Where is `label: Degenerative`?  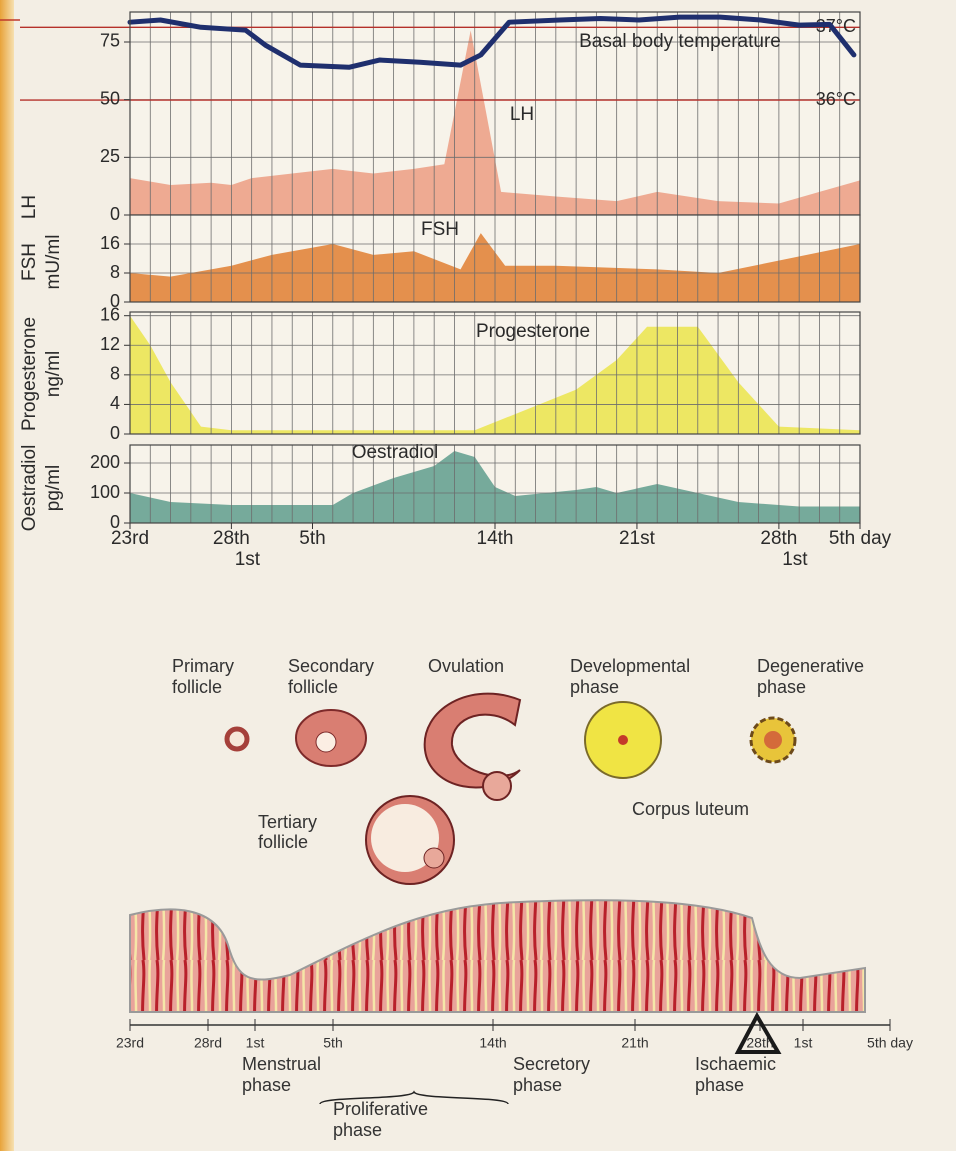
label: Degenerative is located at coordinates (810, 666).